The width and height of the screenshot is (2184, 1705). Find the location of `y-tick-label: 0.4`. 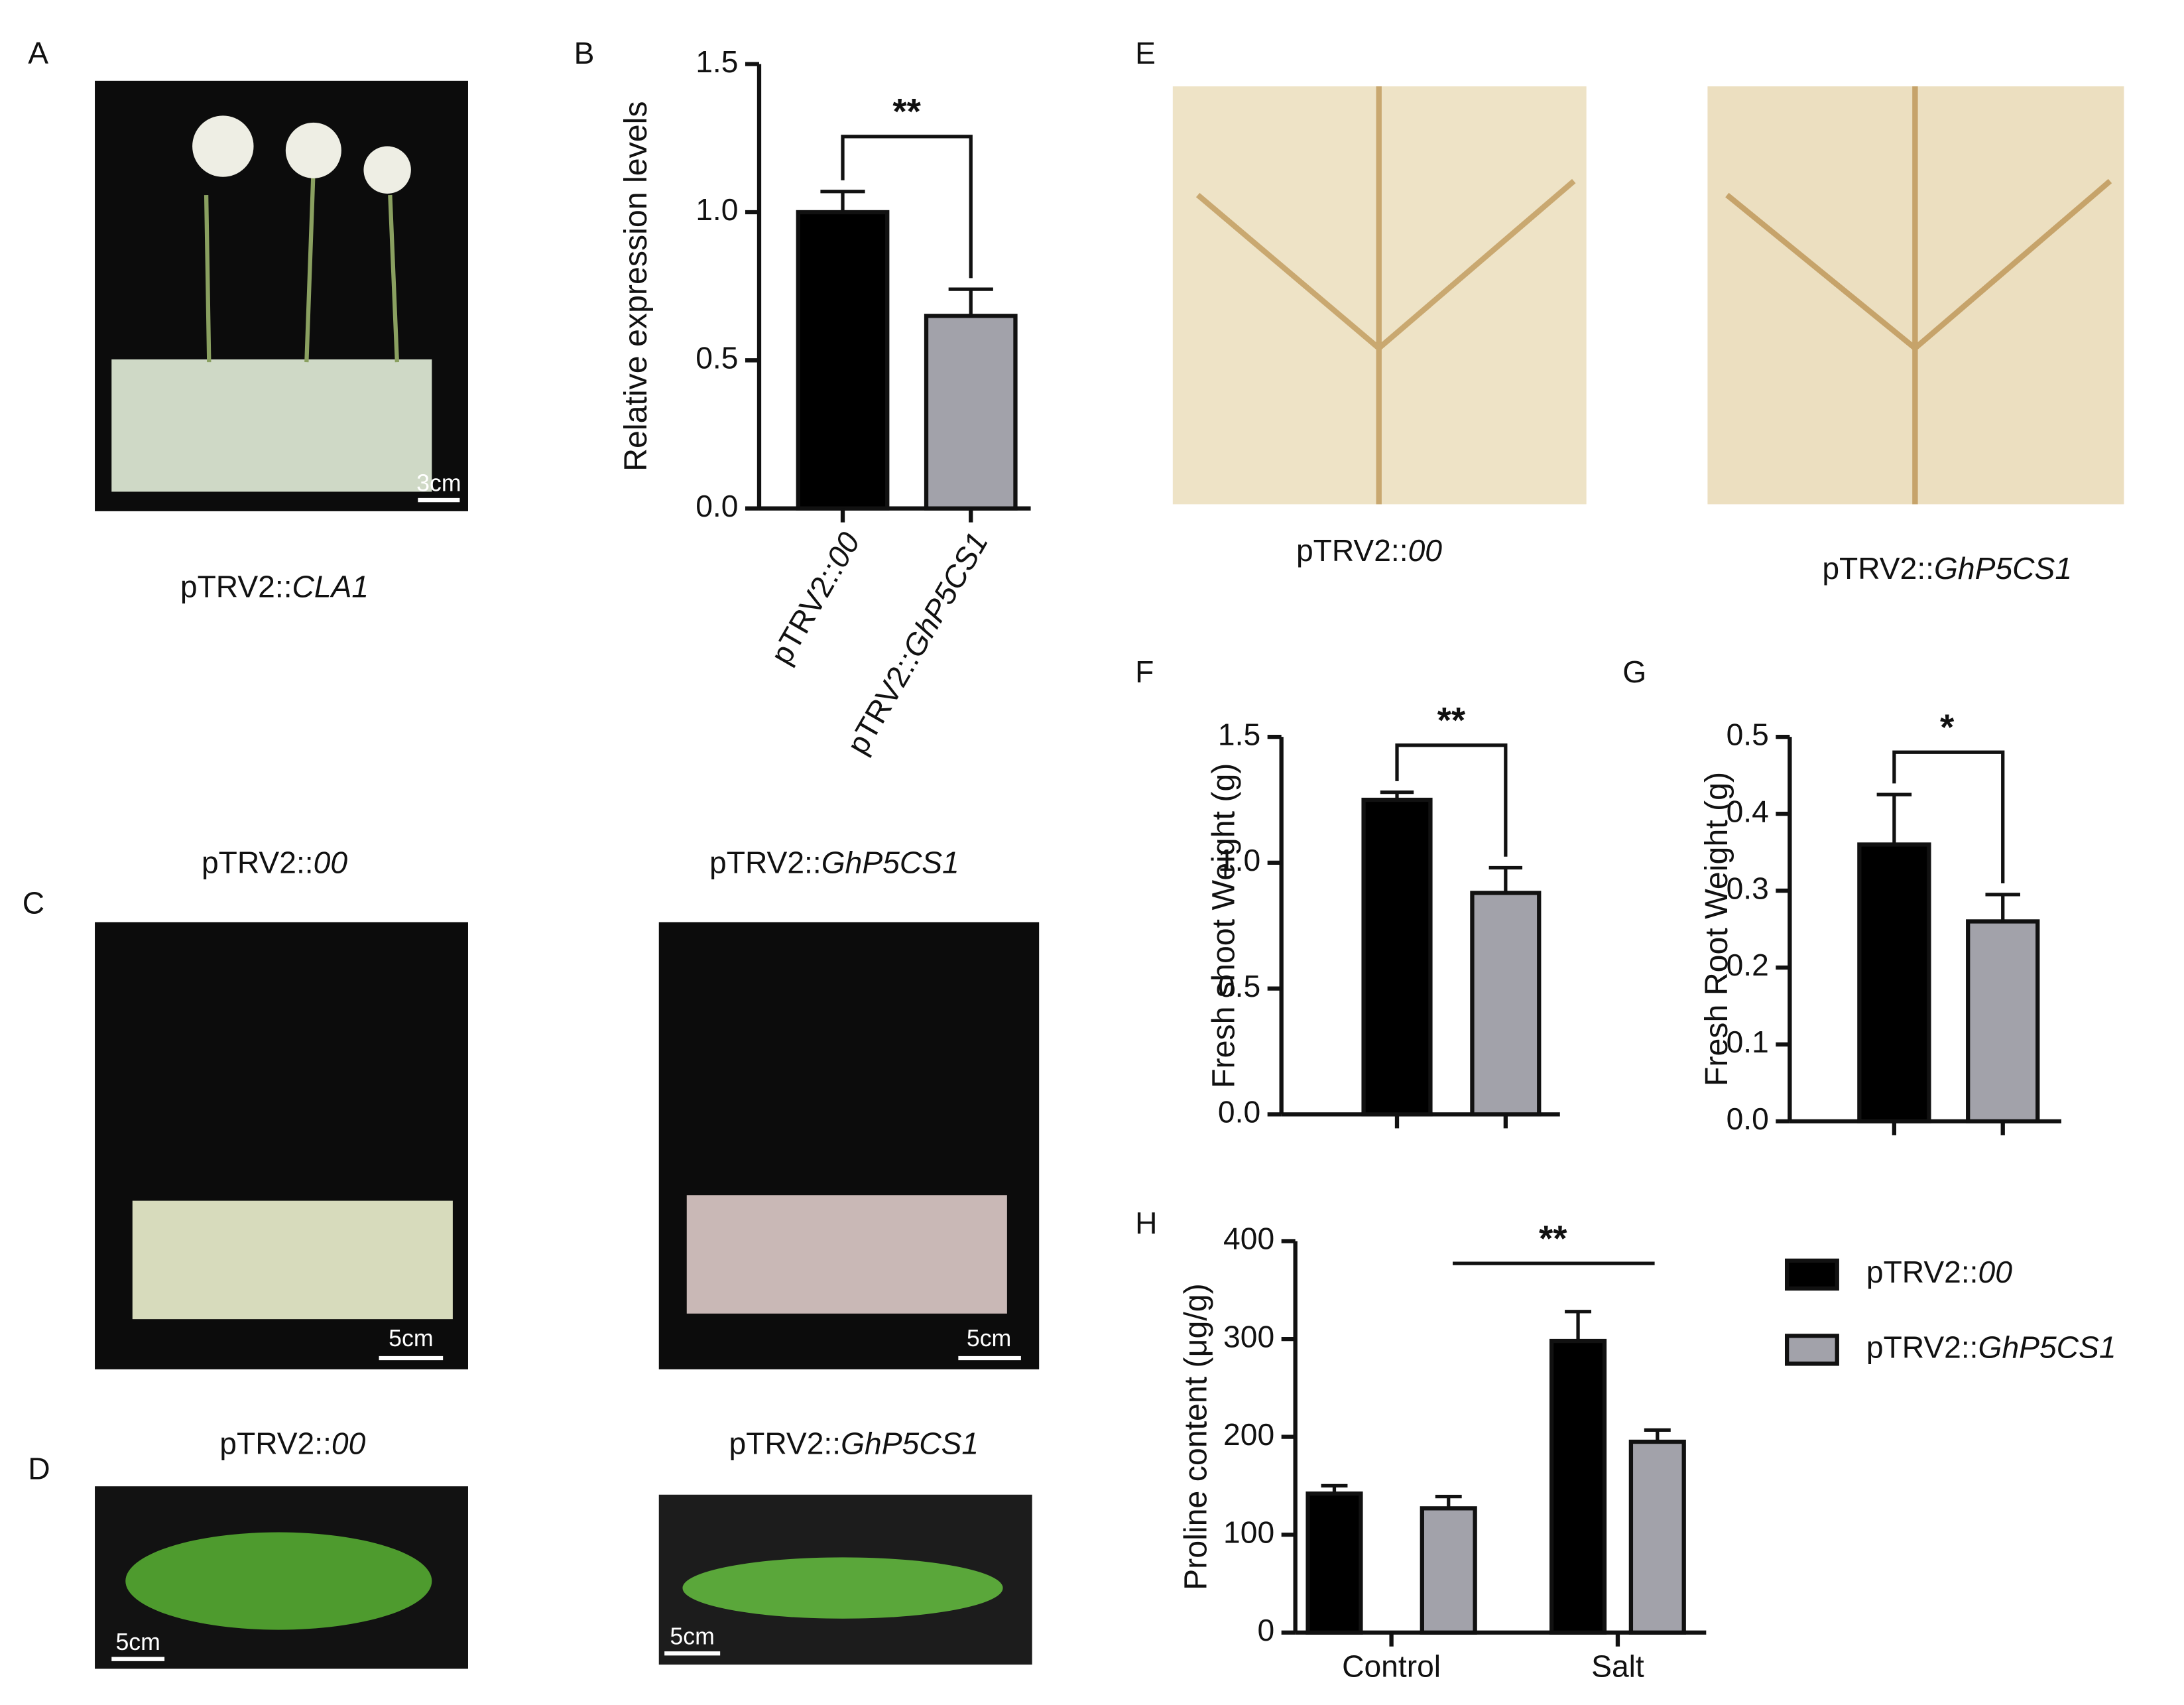

y-tick-label: 0.4 is located at coordinates (1748, 811).